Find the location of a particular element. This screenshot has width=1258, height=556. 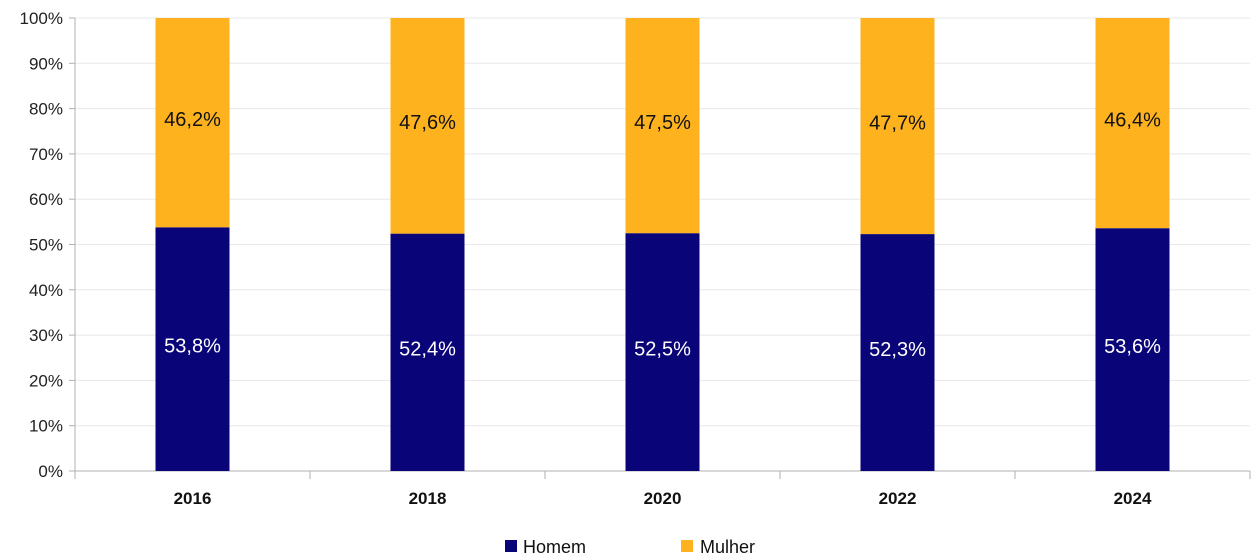

y-tick-label: 60% is located at coordinates (46, 199).